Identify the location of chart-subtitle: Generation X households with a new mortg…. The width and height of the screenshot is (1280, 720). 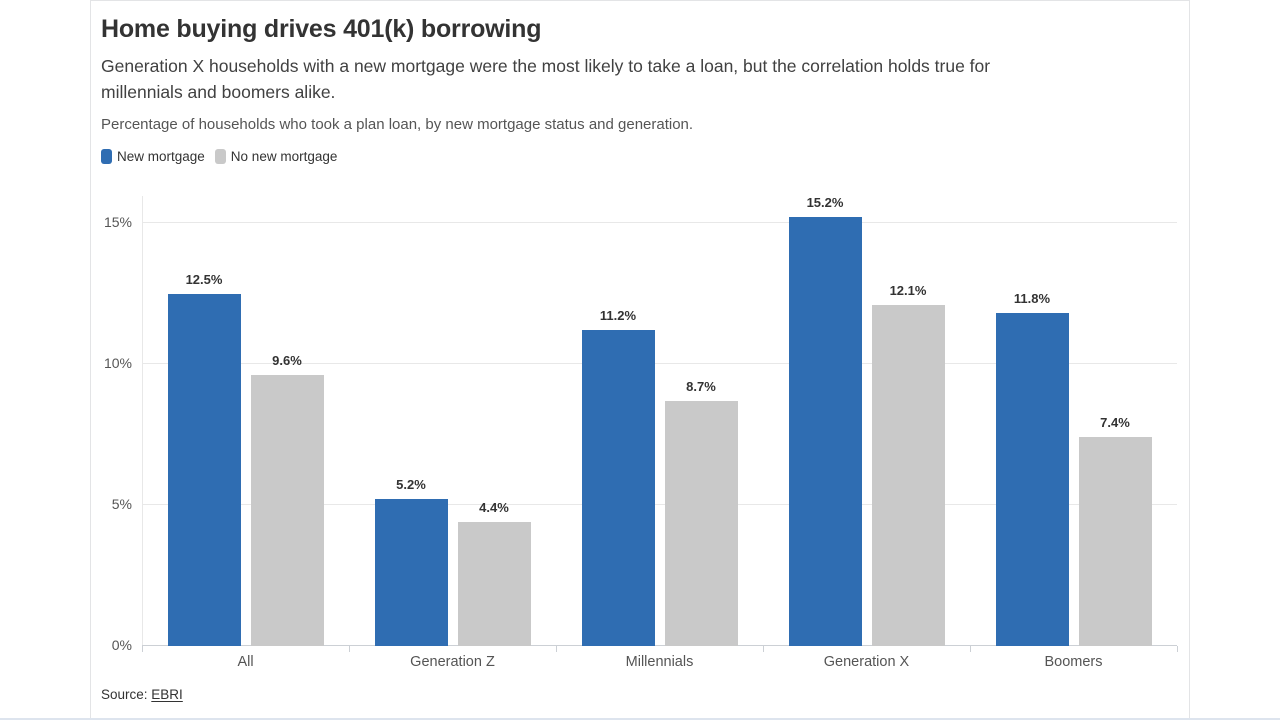
(645, 79).